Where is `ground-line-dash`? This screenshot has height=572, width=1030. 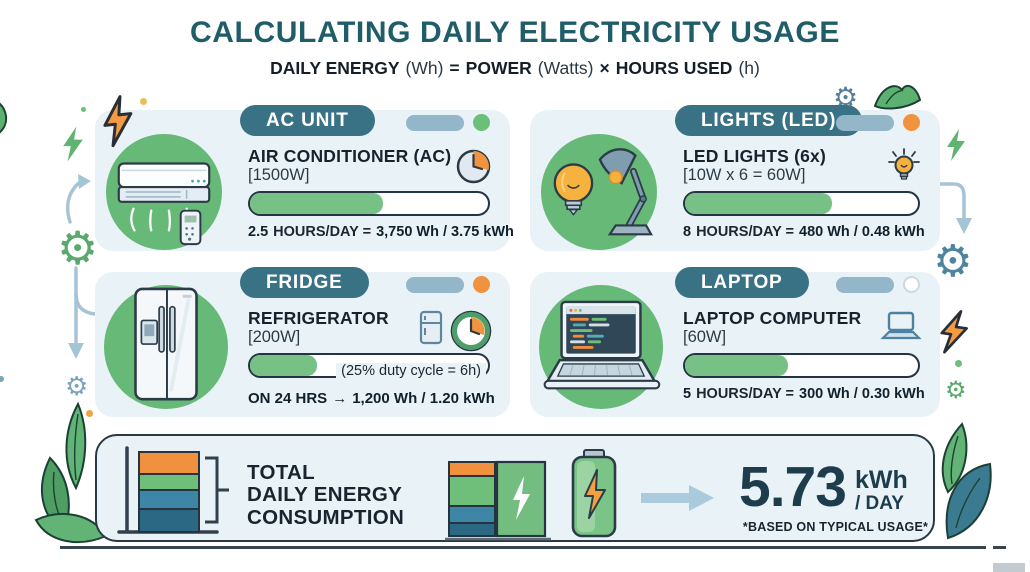 ground-line-dash is located at coordinates (999, 547).